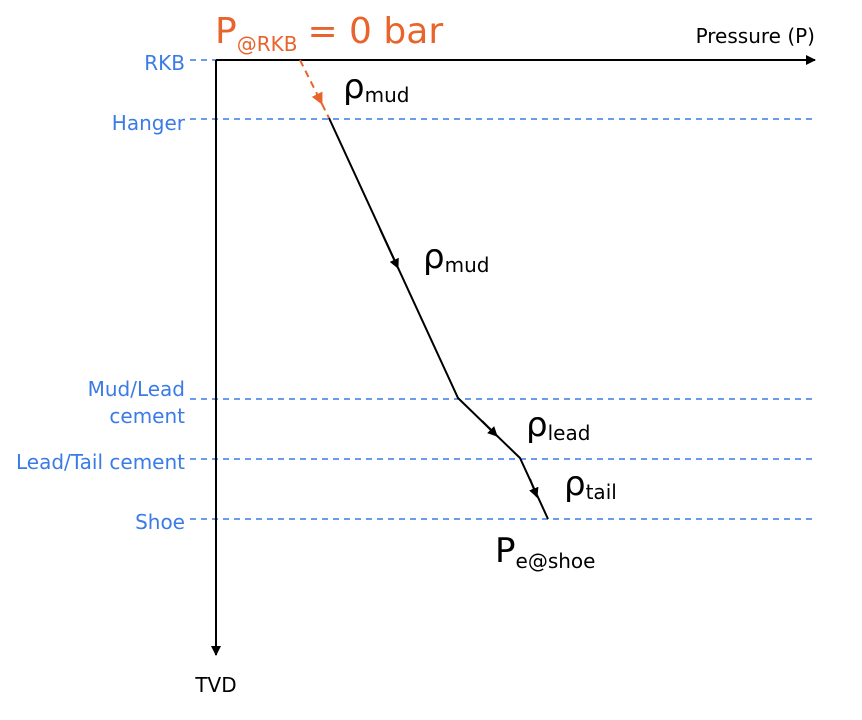 This screenshot has height=720, width=862. Describe the element at coordinates (149, 123) in the screenshot. I see `level-label: Hanger` at that location.